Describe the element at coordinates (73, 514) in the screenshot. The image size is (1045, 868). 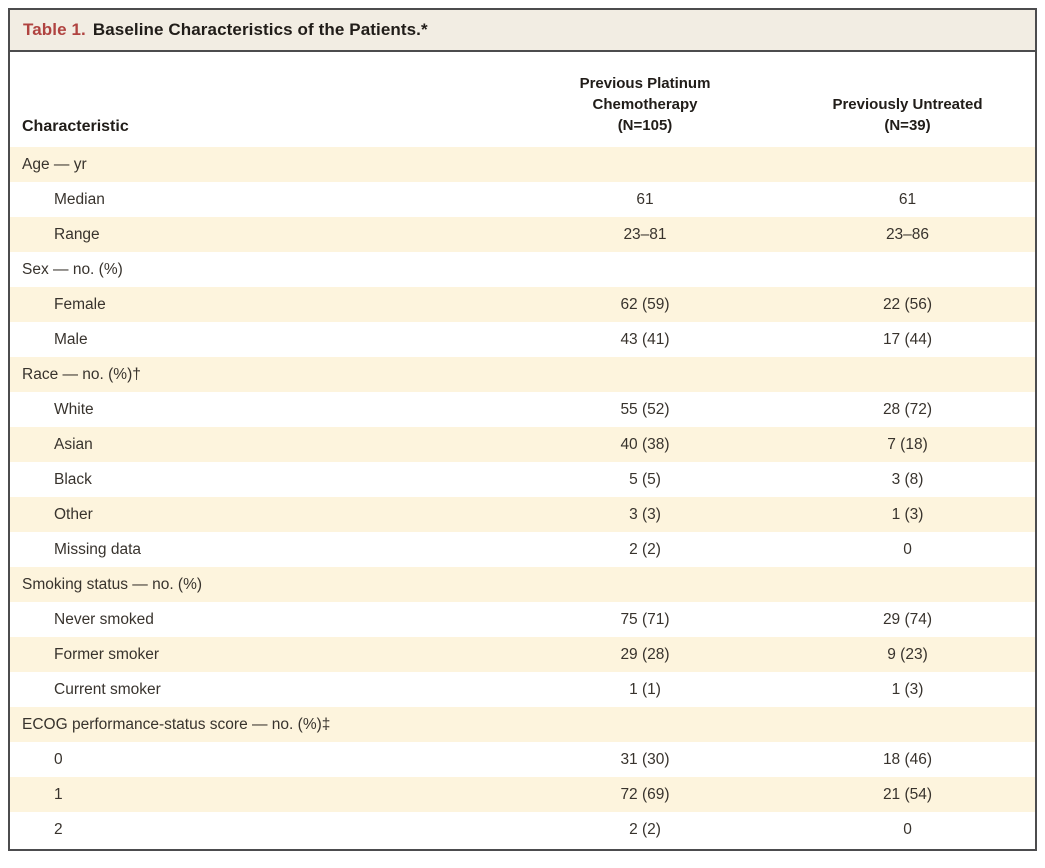
I see `row-label: Other` at that location.